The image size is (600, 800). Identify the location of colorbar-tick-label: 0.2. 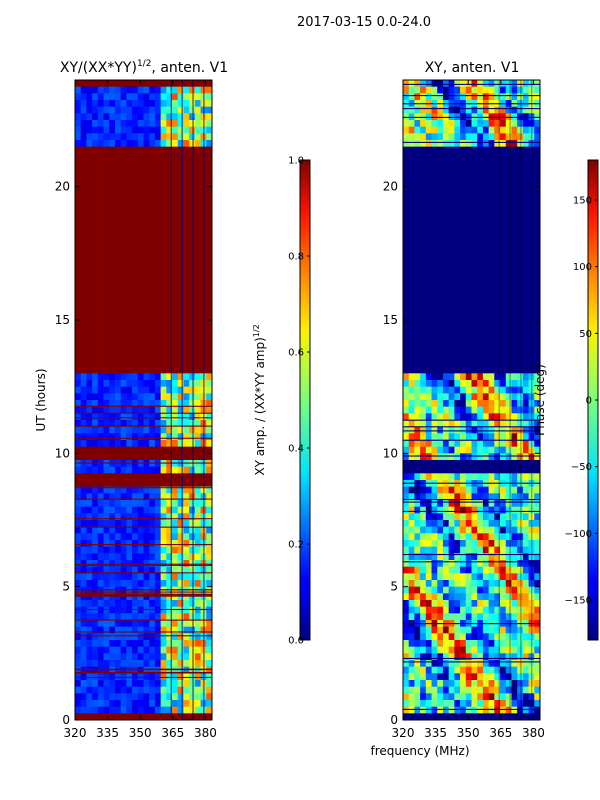
(296, 545).